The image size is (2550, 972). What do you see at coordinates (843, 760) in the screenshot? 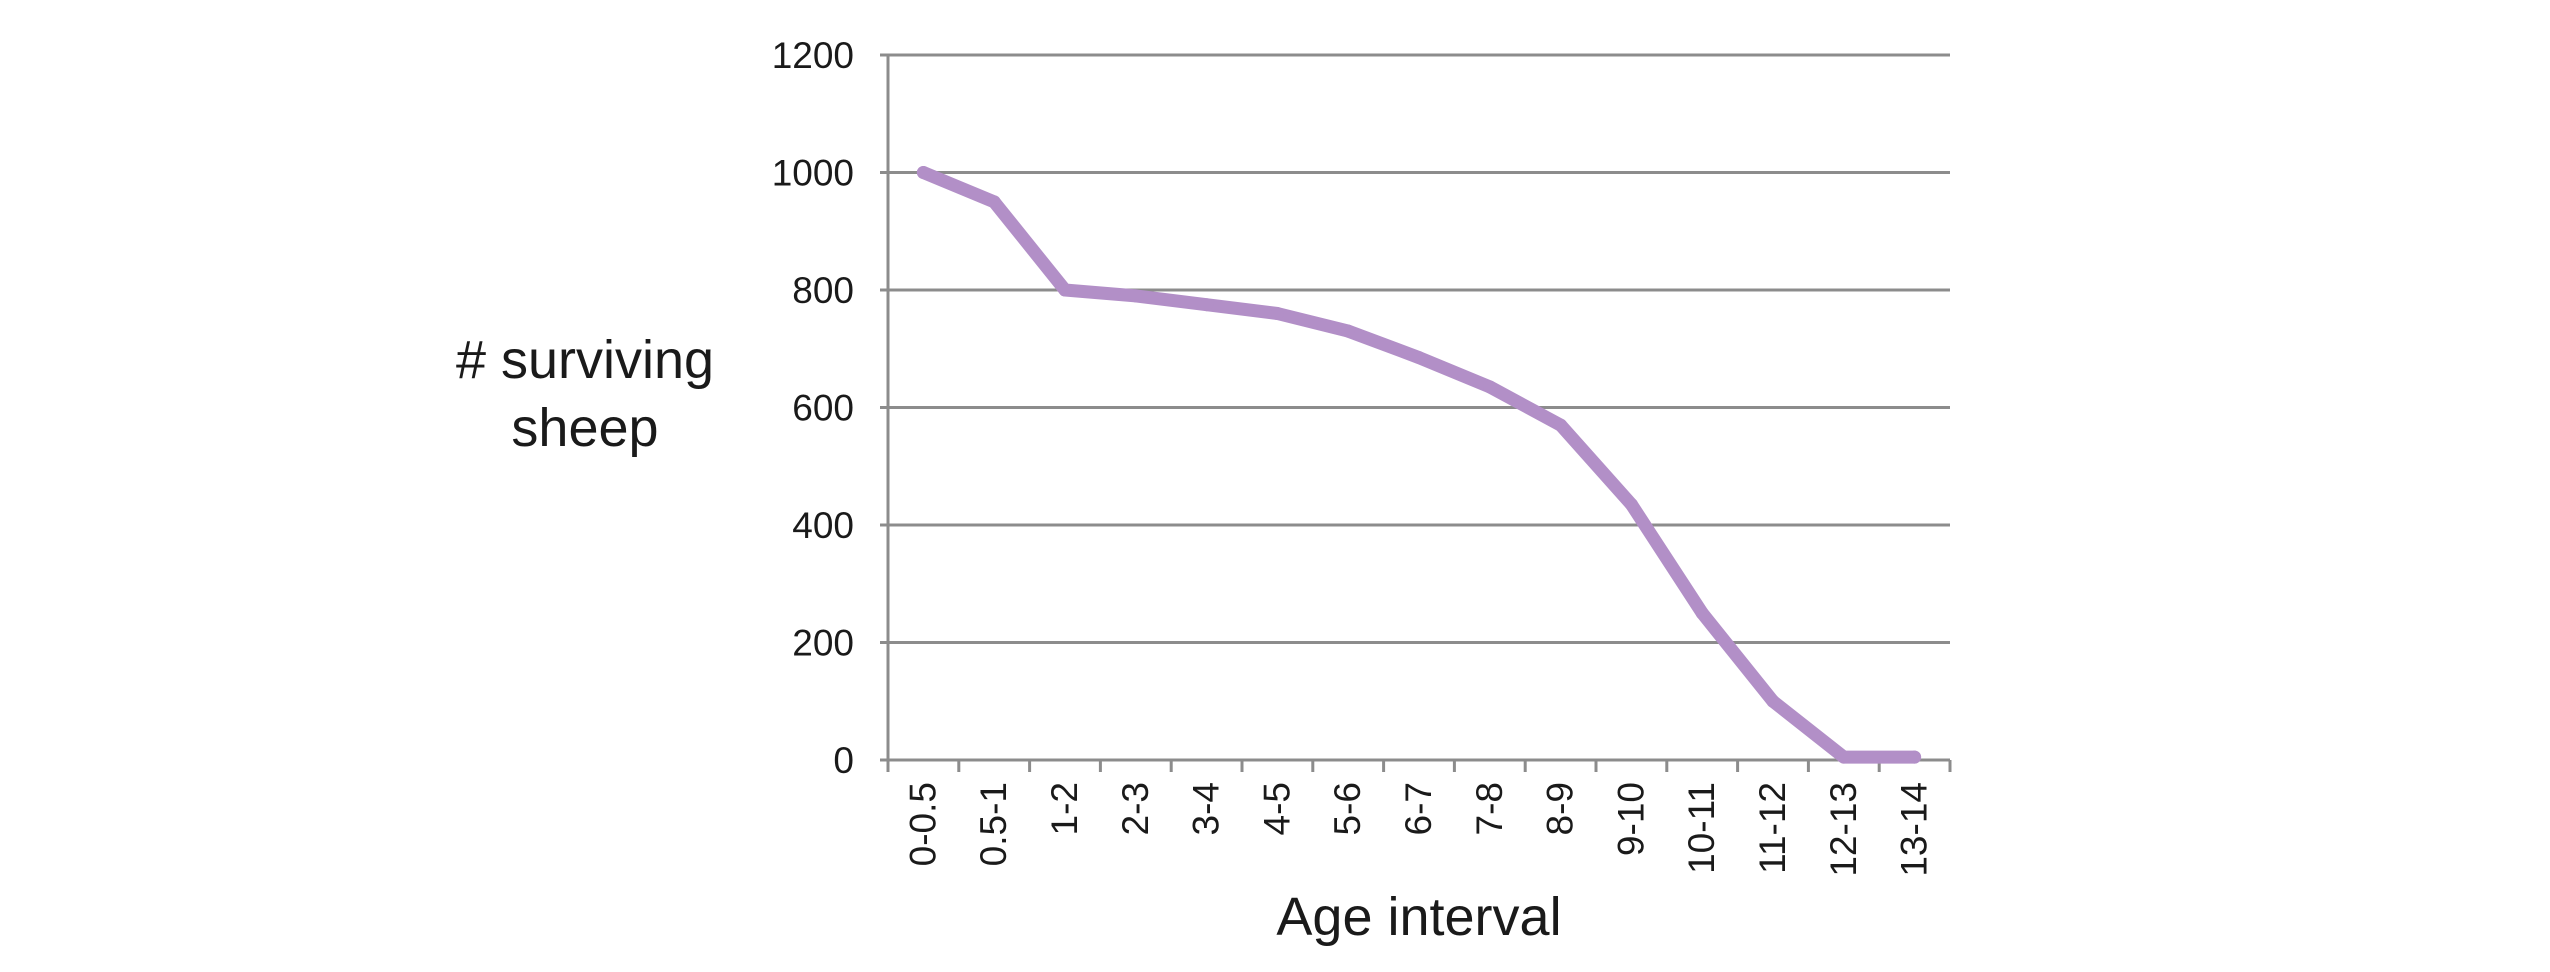
I see `y-tick-label: 0` at bounding box center [843, 760].